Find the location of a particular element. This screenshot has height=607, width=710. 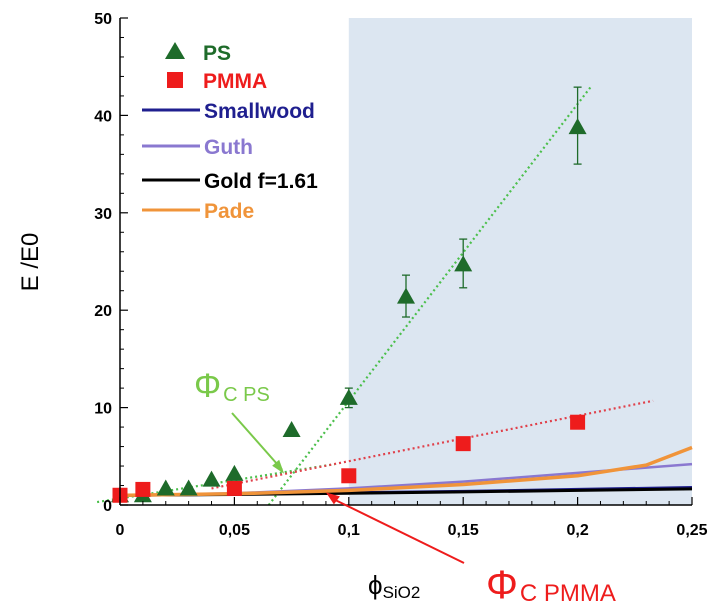

x-tick-label: 0 is located at coordinates (120, 530).